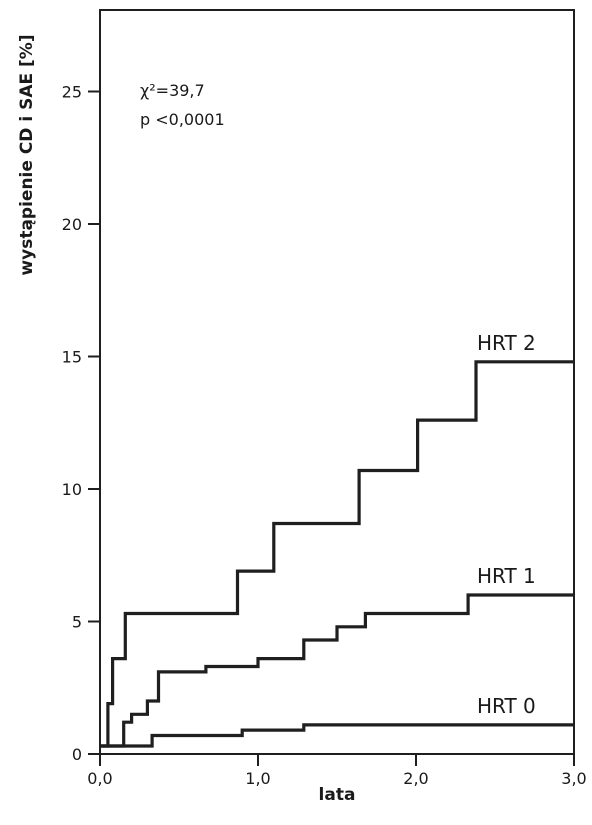 This screenshot has height=825, width=592. I want to click on stats-annotation: χ²=39,7 p <0,0001, so click(182, 105).